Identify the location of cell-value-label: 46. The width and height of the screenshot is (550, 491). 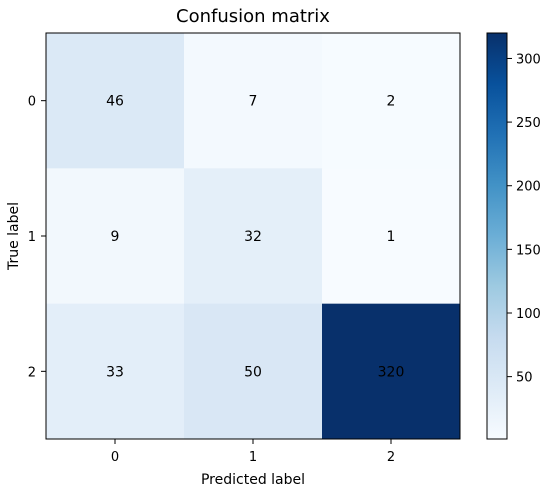
(115, 102).